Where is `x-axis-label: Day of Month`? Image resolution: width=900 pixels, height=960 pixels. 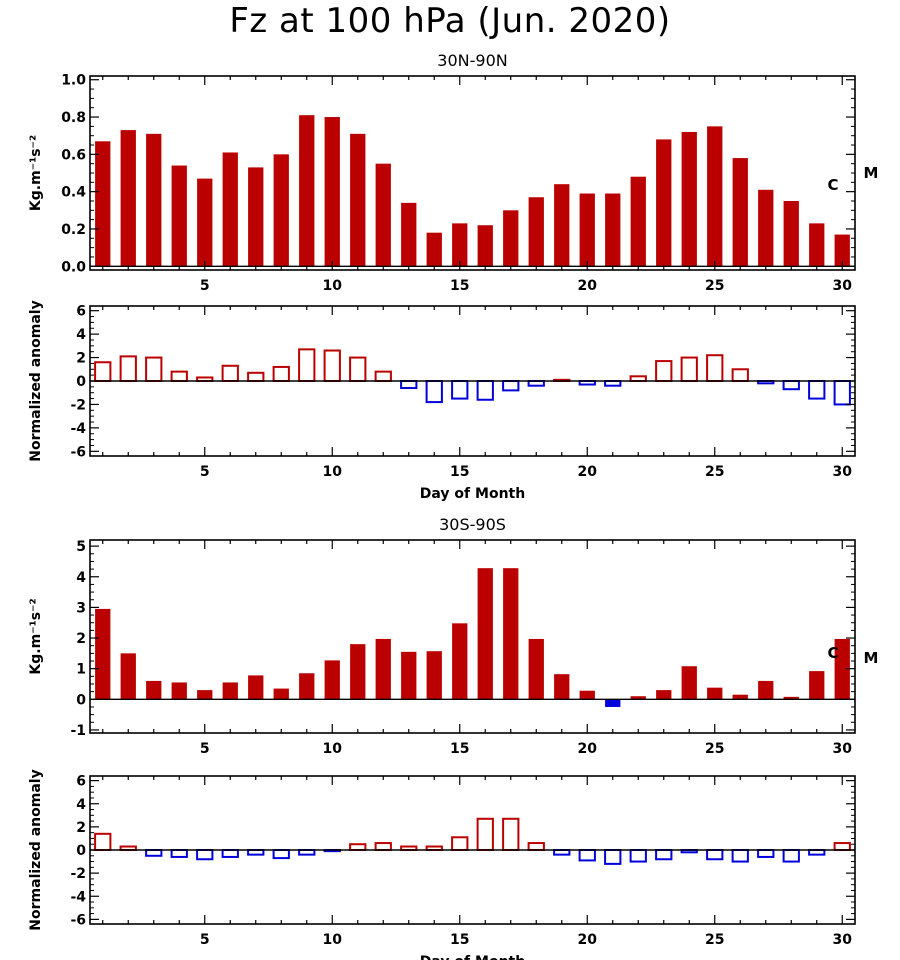
x-axis-label: Day of Month is located at coordinates (472, 494).